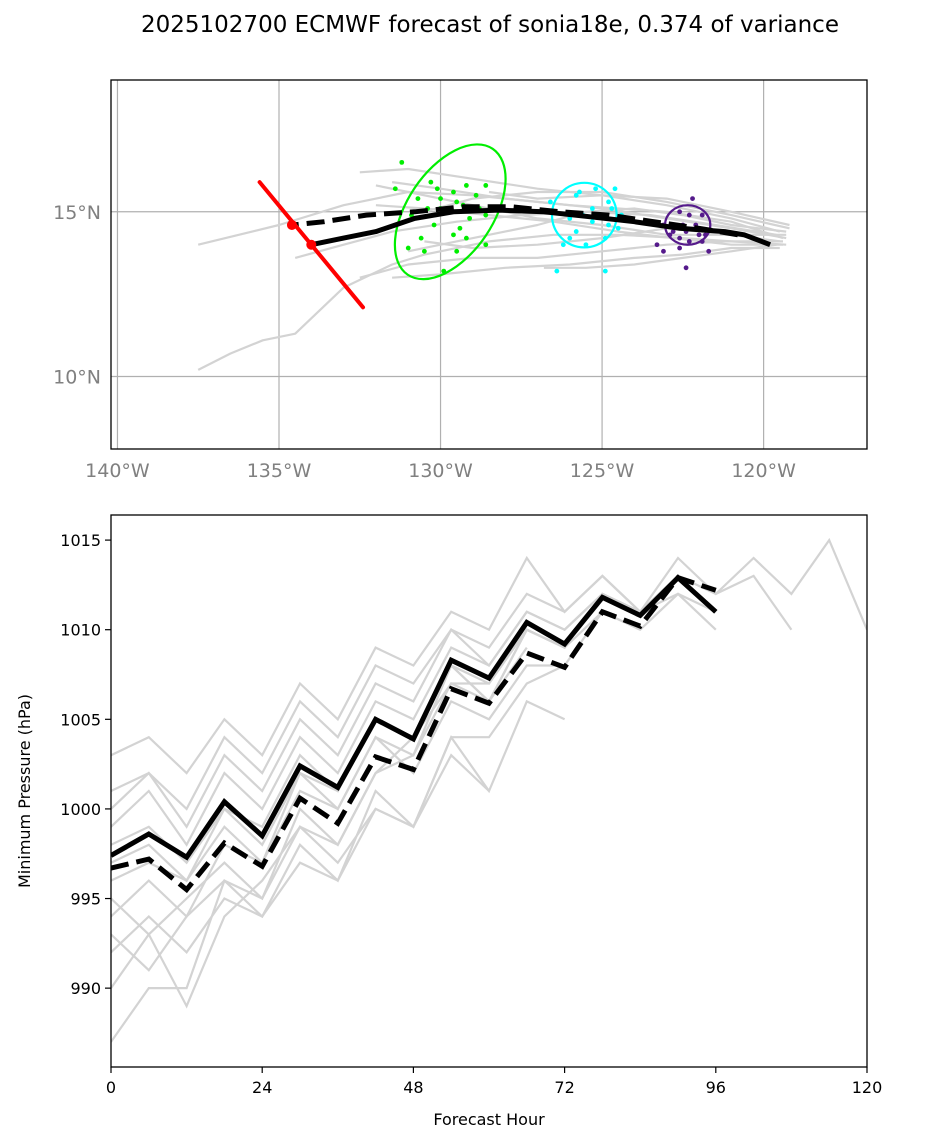 The image size is (945, 1145). I want to click on y-tick-label: 1000, so click(80, 809).